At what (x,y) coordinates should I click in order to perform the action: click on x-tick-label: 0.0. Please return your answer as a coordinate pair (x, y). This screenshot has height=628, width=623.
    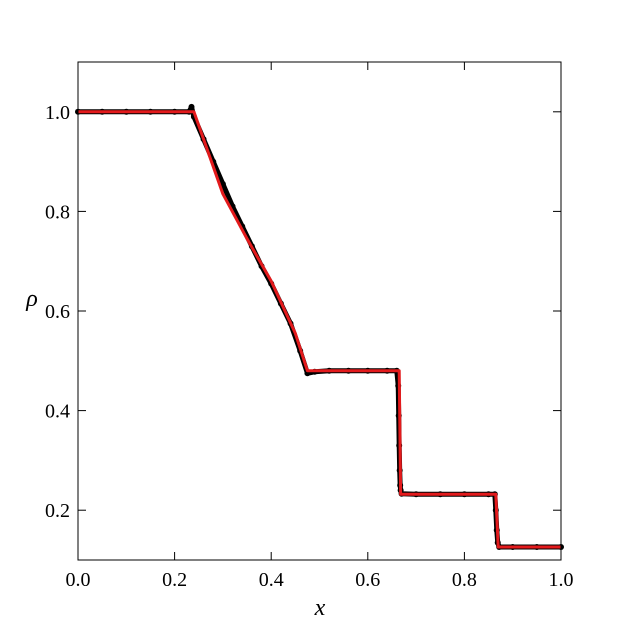
    Looking at the image, I should click on (78, 580).